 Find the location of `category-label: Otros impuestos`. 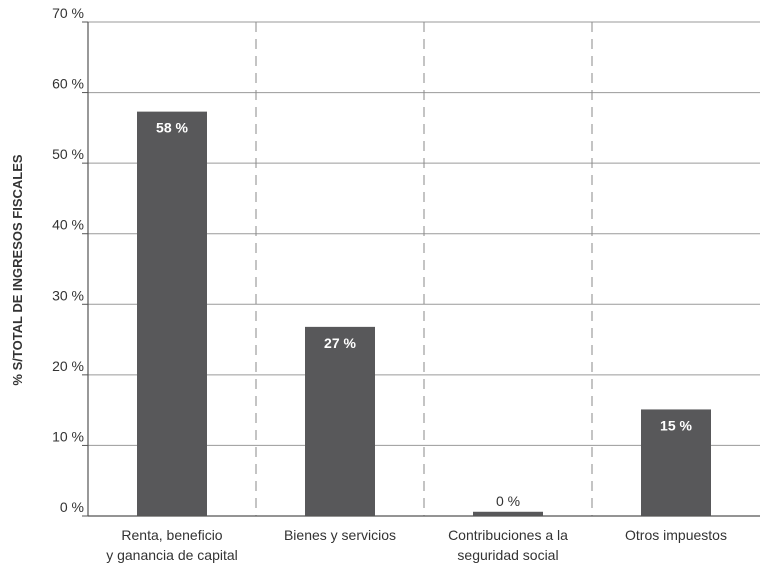

category-label: Otros impuestos is located at coordinates (676, 535).